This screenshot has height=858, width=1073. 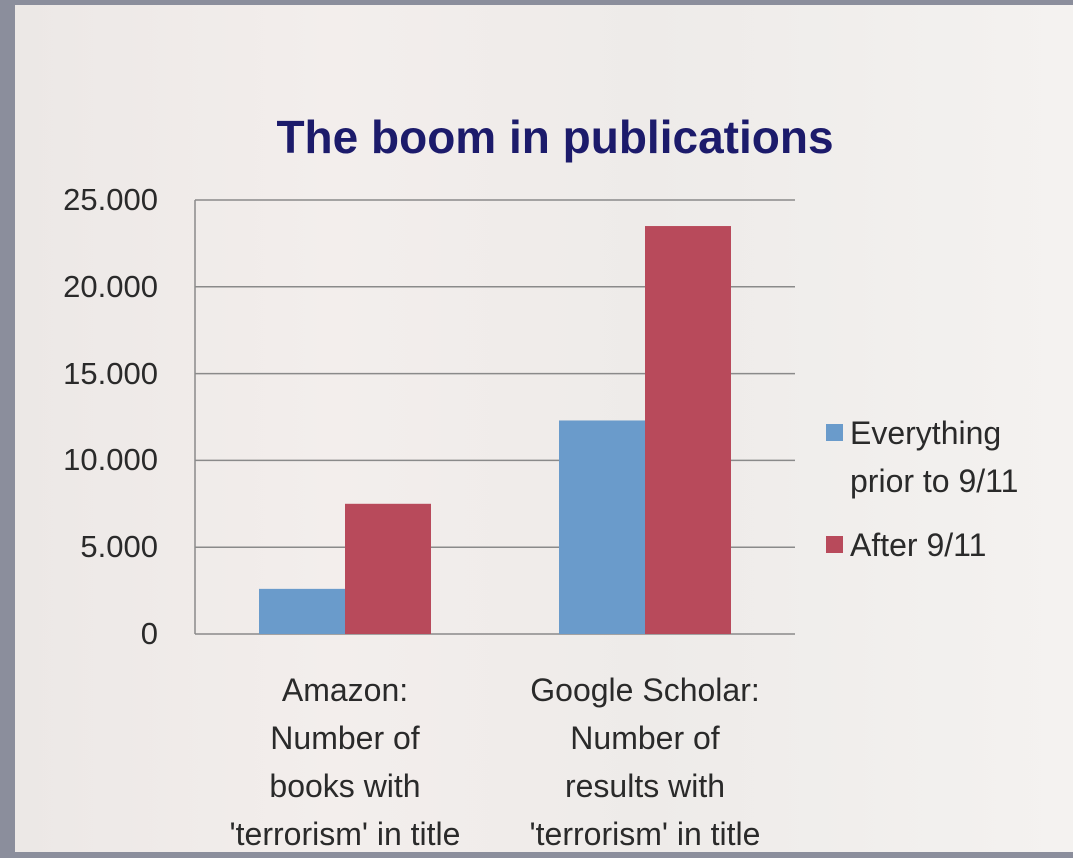 I want to click on y-tick-label: 25.000, so click(x=110, y=199).